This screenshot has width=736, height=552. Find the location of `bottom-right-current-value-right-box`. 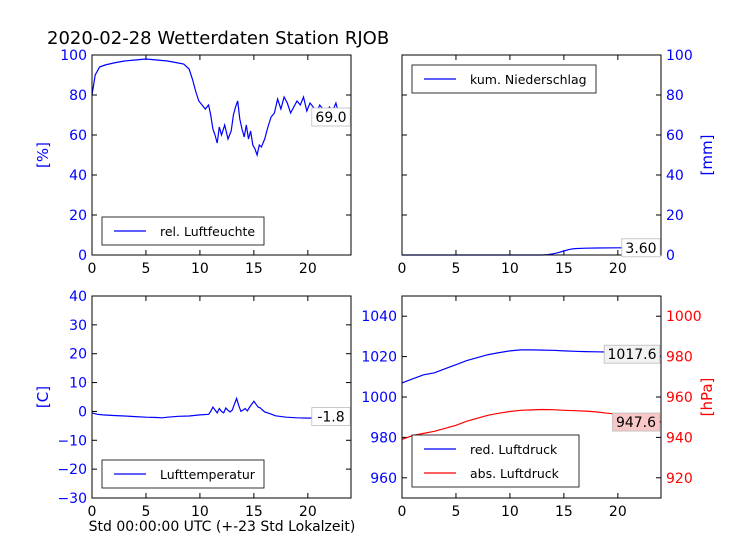

bottom-right-current-value-right-box is located at coordinates (636, 422).